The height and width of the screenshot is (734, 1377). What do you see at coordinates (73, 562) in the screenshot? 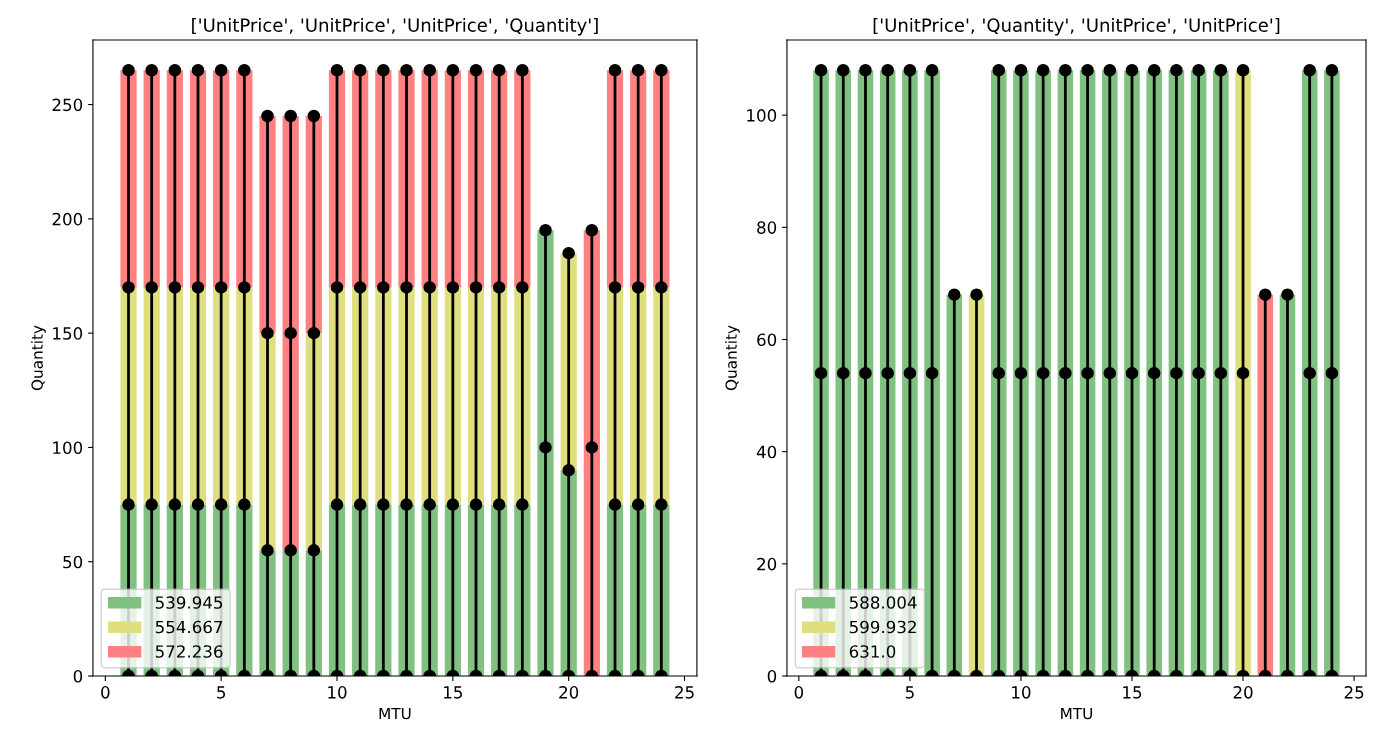
I see `y-tick-label: 50` at bounding box center [73, 562].